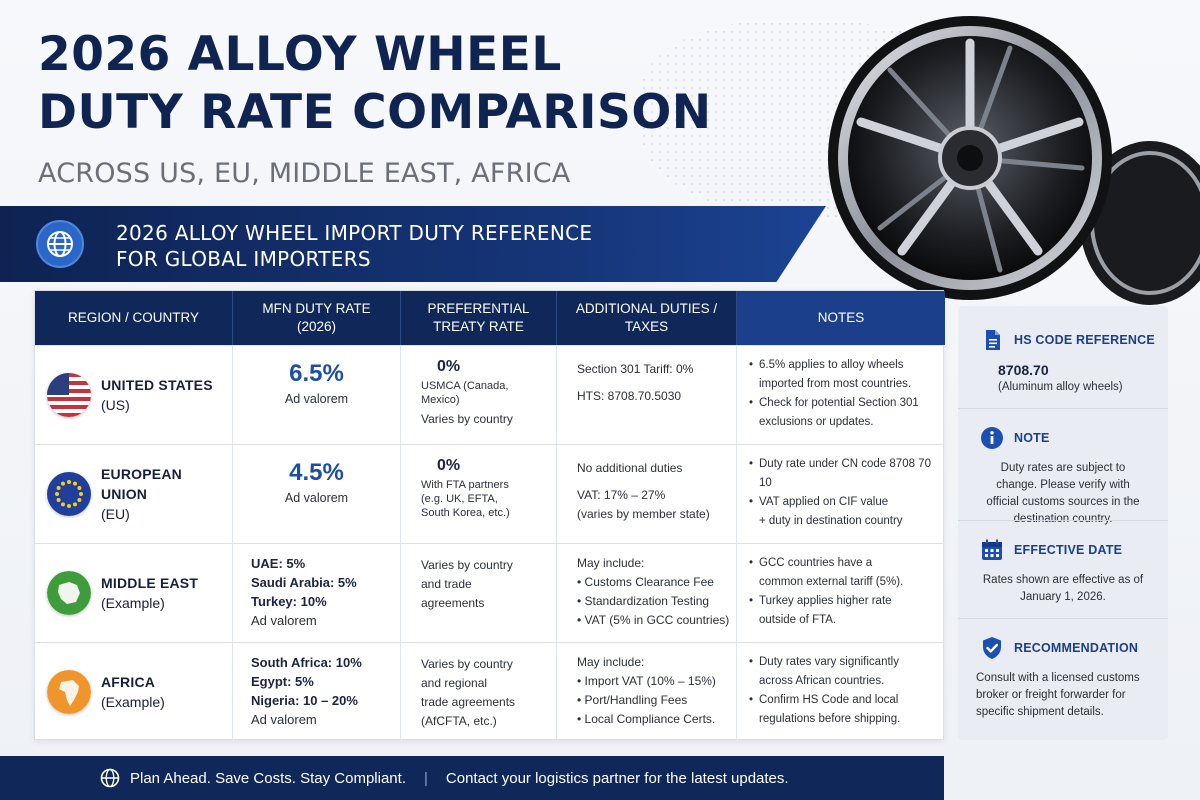 Image resolution: width=1200 pixels, height=800 pixels. I want to click on us-flag-icon, so click(69, 395).